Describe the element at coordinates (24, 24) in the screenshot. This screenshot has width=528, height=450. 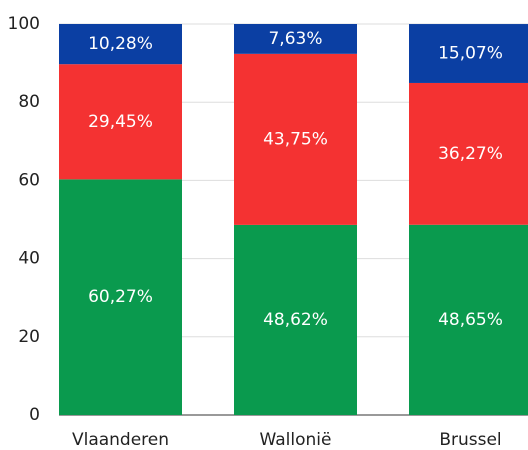
I see `y-tick-label: 100` at that location.